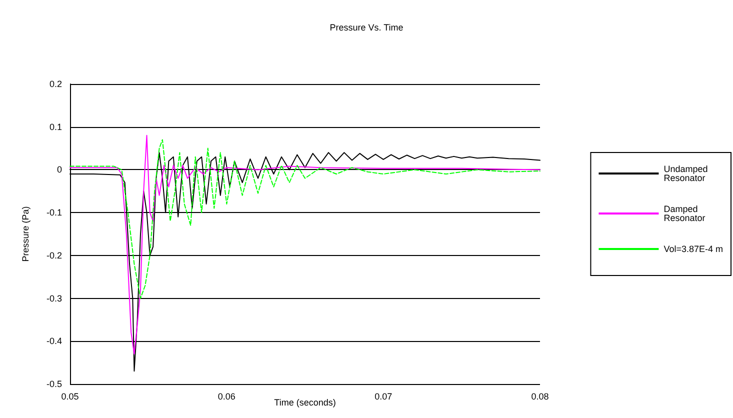 Image resolution: width=733 pixels, height=418 pixels. Describe the element at coordinates (59, 169) in the screenshot. I see `y-tick-label: 0` at that location.